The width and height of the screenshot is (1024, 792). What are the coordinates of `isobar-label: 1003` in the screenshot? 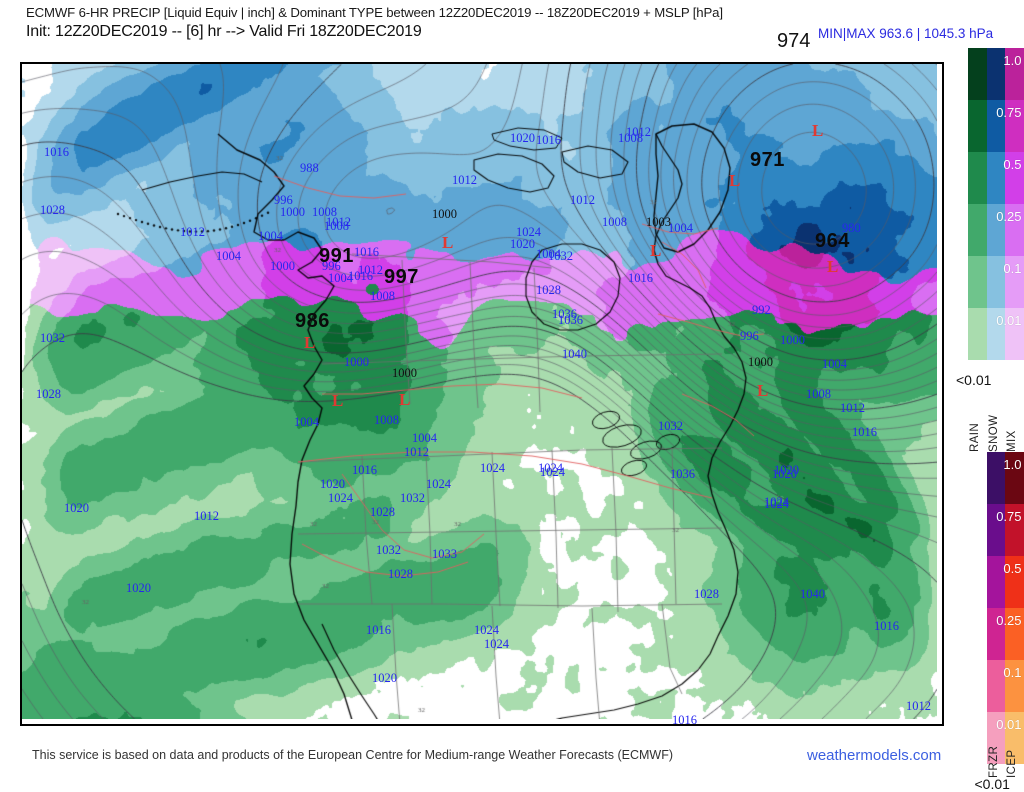 It's located at (658, 222).